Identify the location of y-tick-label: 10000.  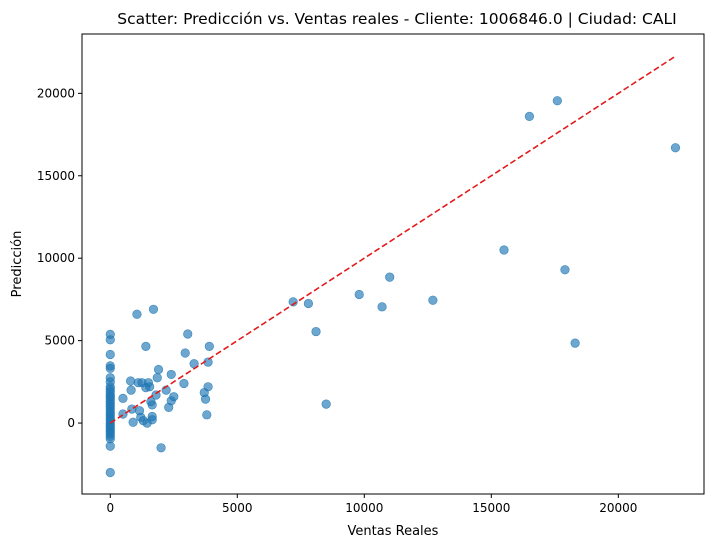
(56, 258).